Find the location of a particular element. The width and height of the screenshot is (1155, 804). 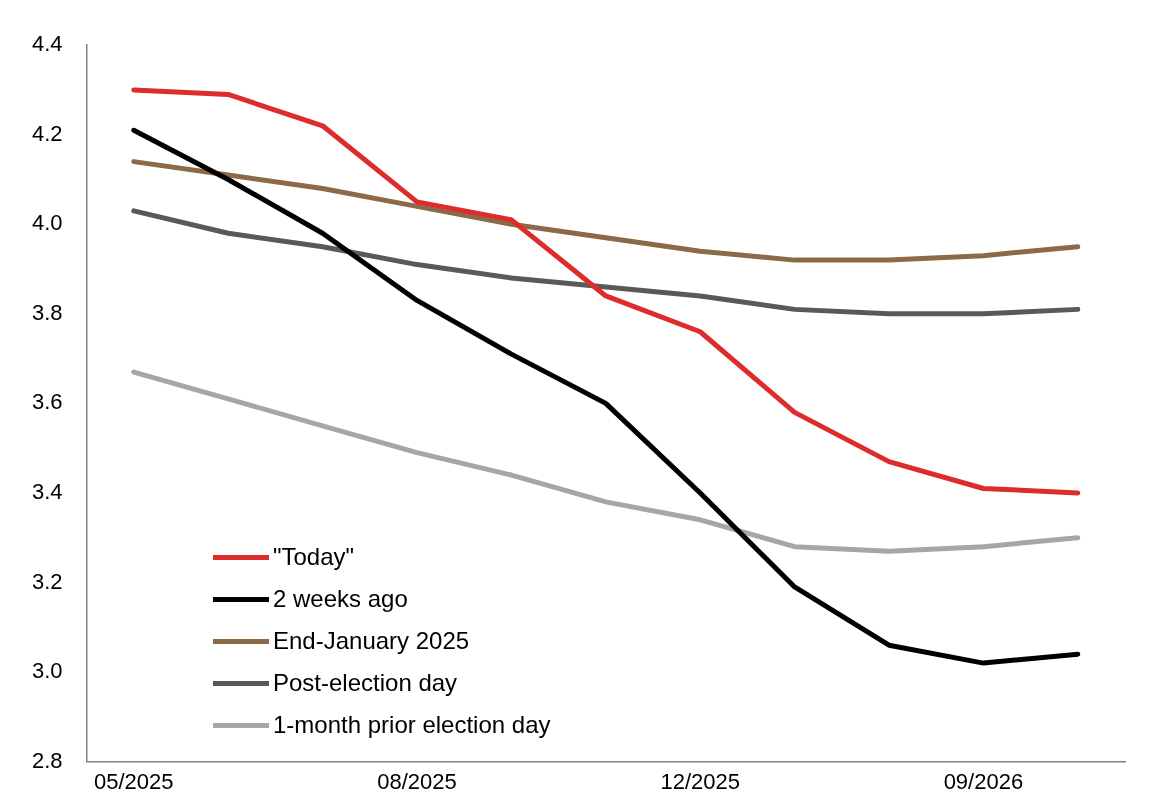

legend-label: 2 weeks ago is located at coordinates (340, 599).